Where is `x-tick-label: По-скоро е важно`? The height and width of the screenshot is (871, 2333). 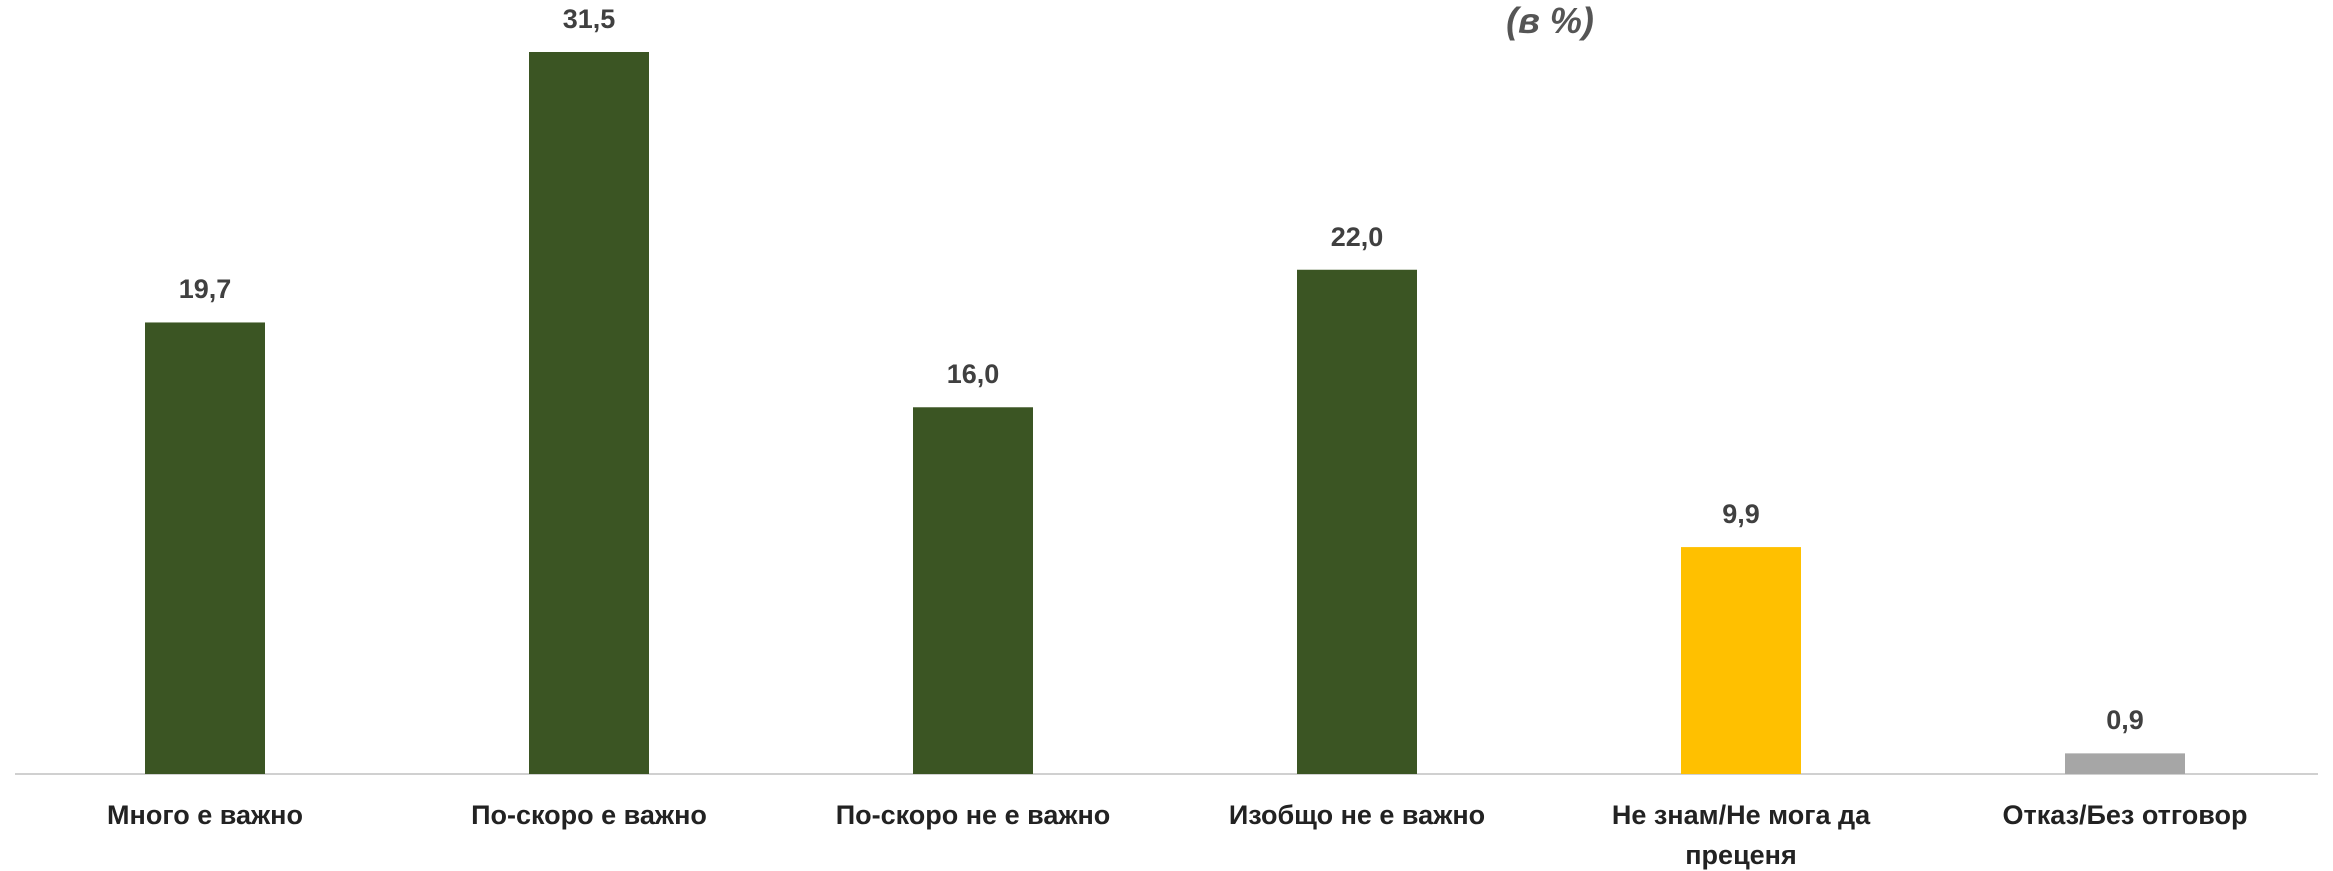
x-tick-label: По-скоро е важно is located at coordinates (589, 815).